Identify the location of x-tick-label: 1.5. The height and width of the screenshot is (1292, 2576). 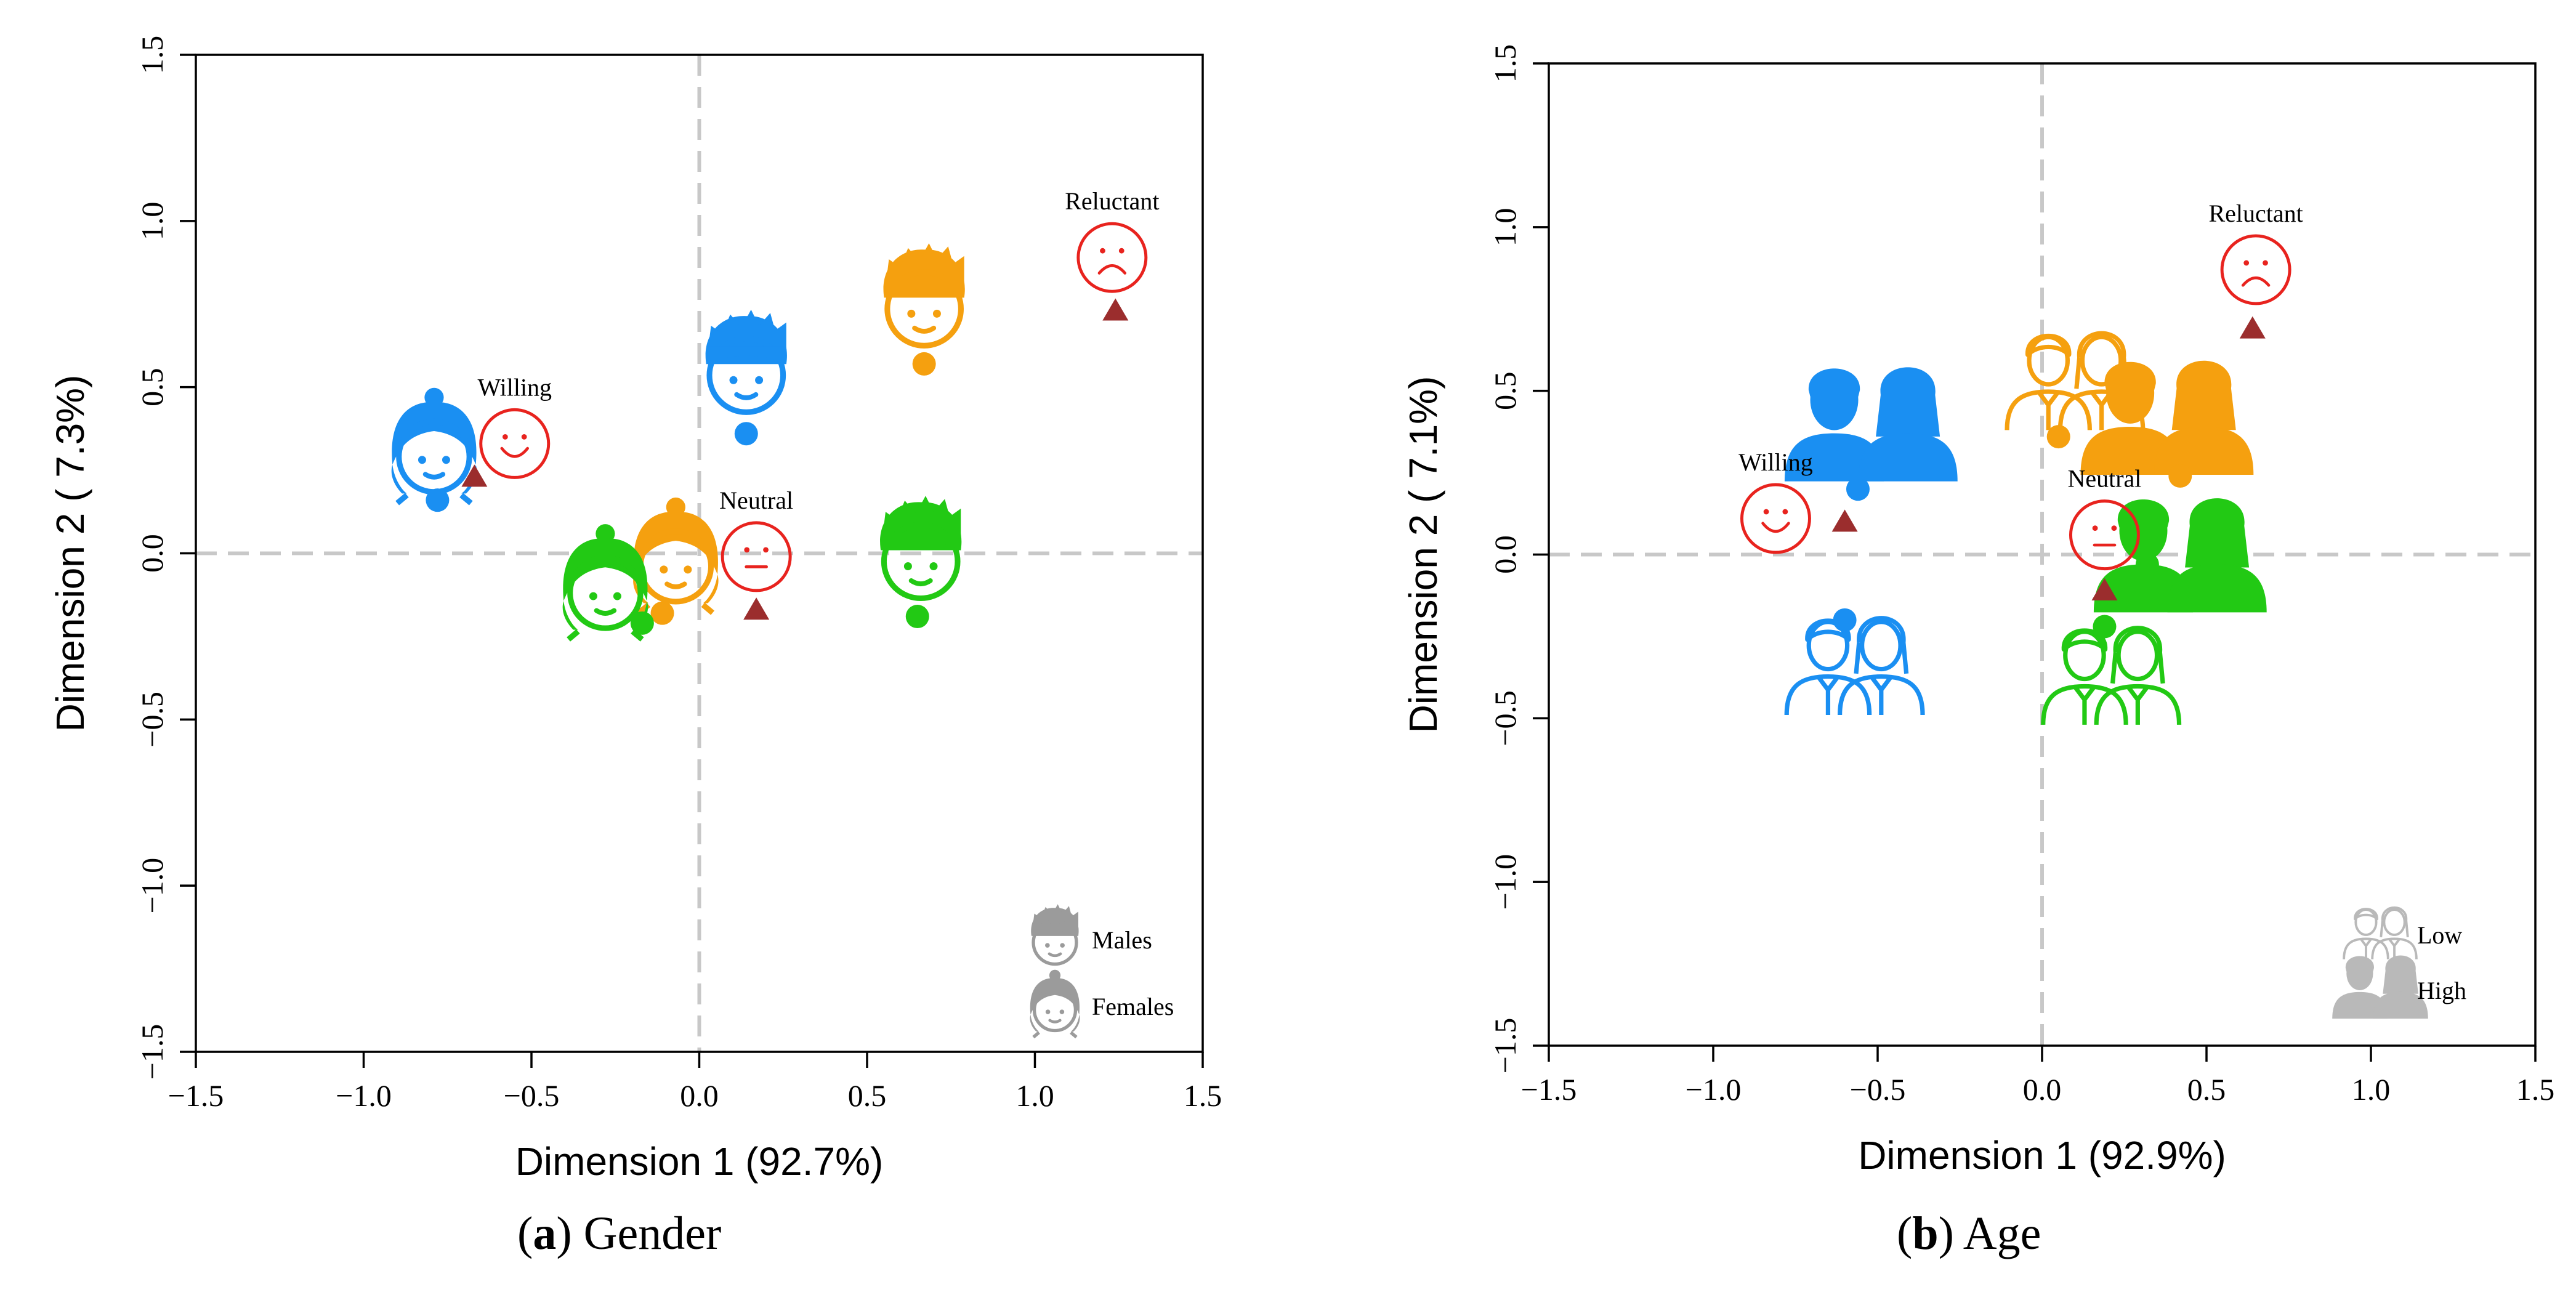
(1203, 1096).